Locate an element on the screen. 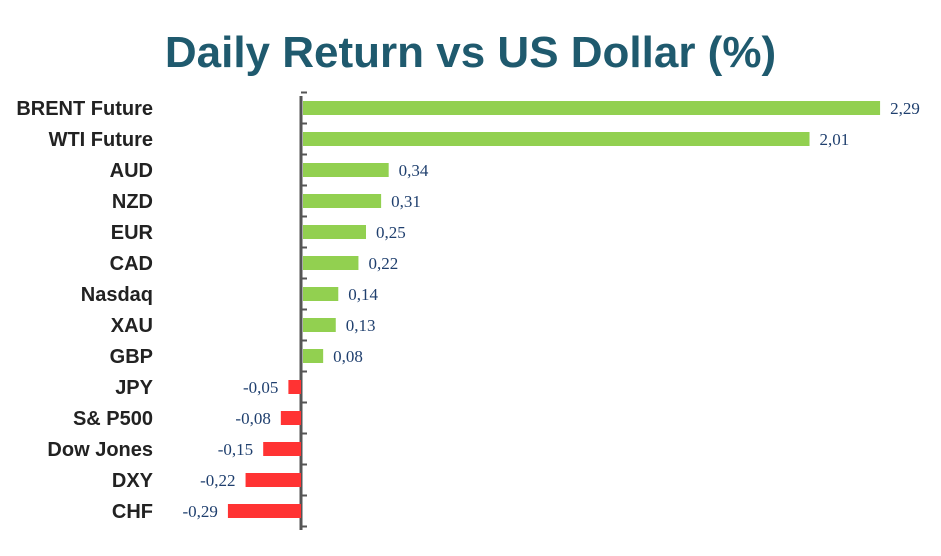 This screenshot has width=941, height=556. data-value-label: 0,13 is located at coordinates (361, 325).